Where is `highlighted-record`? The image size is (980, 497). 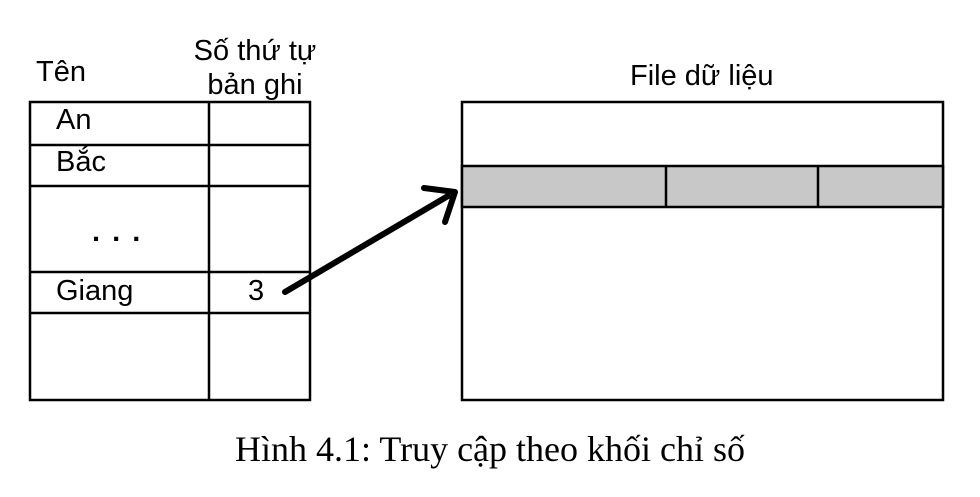 highlighted-record is located at coordinates (702, 186).